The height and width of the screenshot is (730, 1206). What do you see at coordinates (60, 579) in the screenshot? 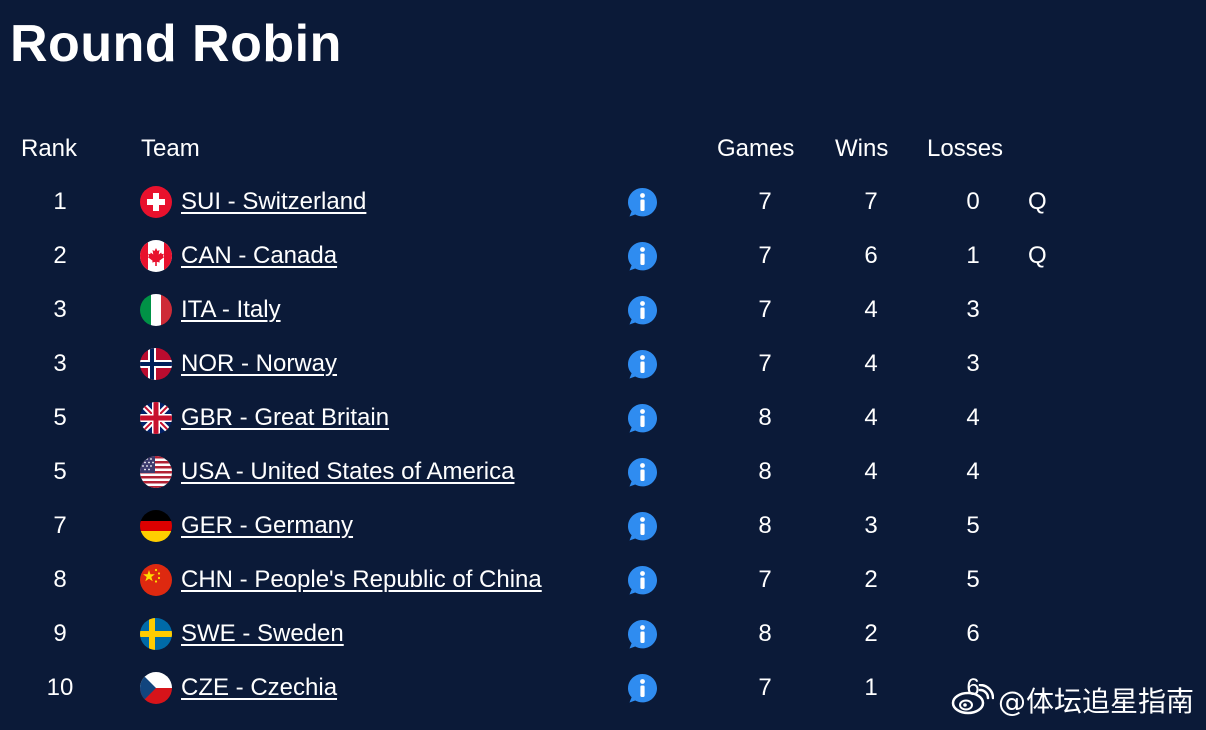
I see `rank-cell: 8` at bounding box center [60, 579].